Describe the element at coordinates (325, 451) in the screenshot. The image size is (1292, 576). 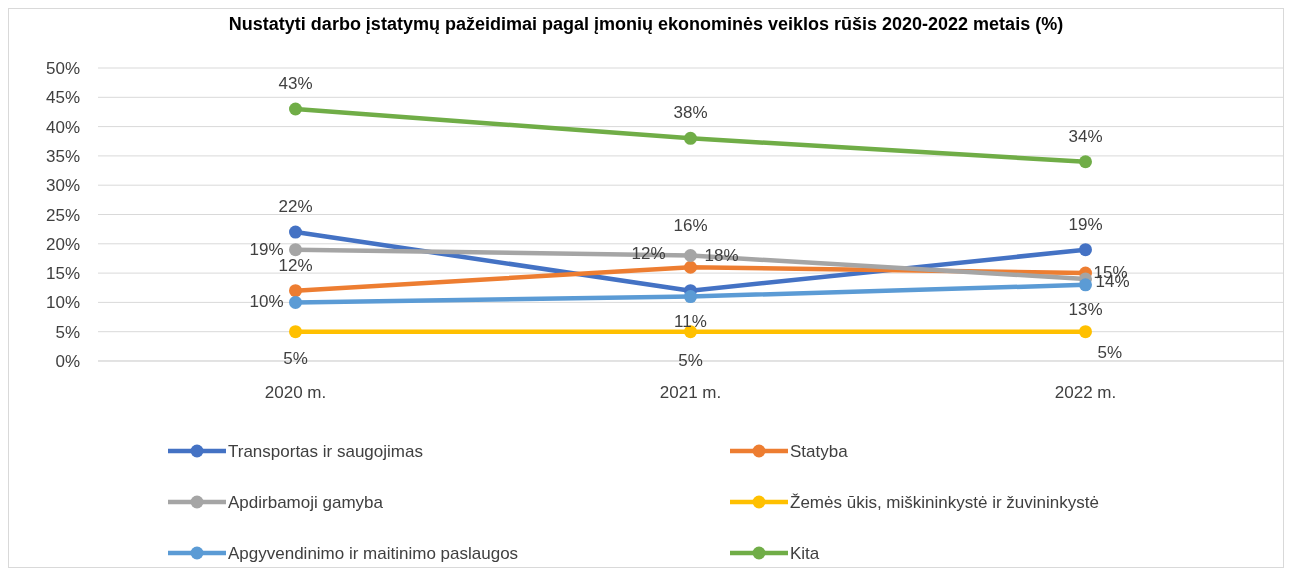
I see `legend-label: Transportas ir saugojimas` at that location.